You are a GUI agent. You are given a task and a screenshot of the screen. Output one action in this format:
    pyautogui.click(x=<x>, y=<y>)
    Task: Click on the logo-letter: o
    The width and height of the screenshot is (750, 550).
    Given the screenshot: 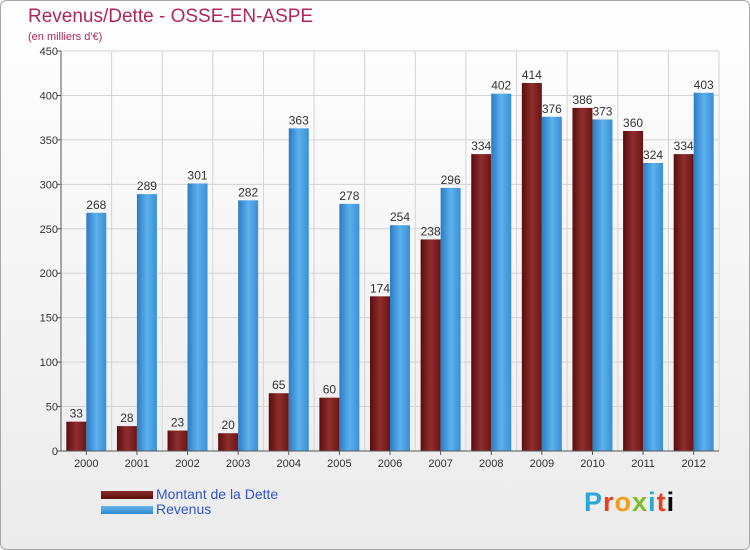 What is the action you would take?
    pyautogui.click(x=623, y=502)
    